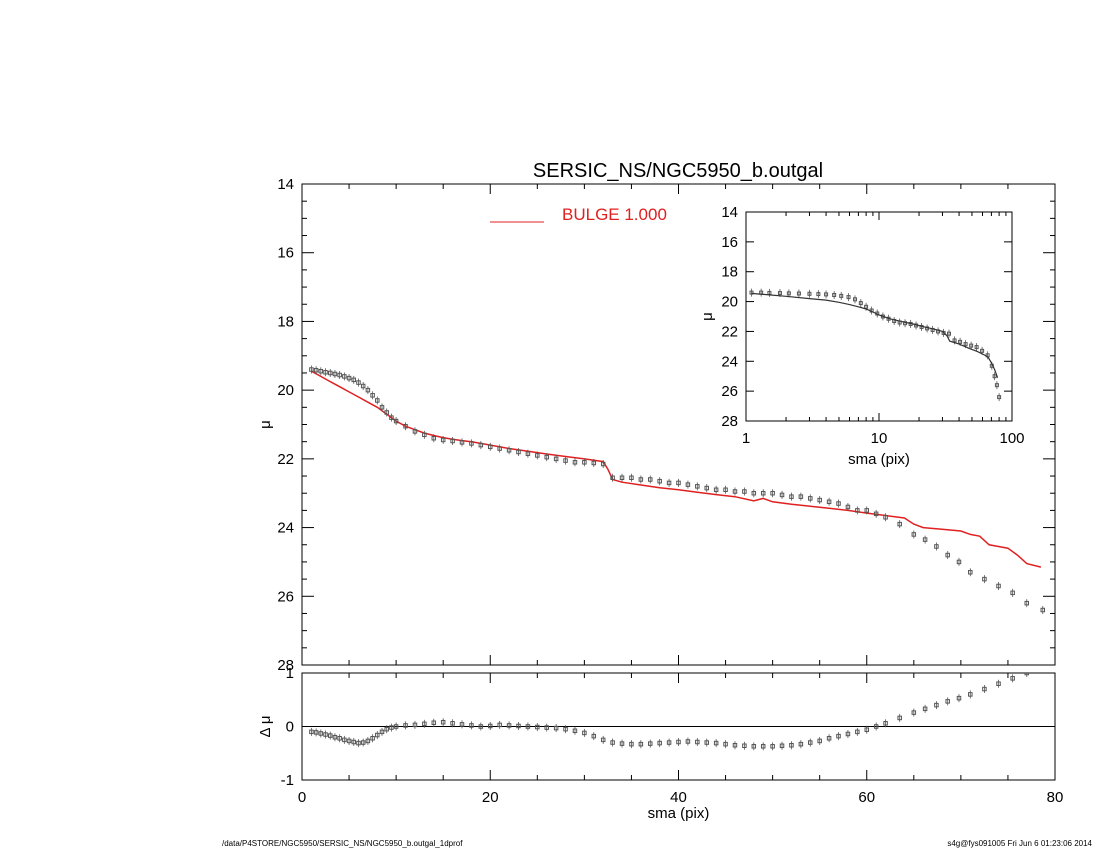 The height and width of the screenshot is (855, 1100). Describe the element at coordinates (678, 797) in the screenshot. I see `residuals-xtick-label: 40` at that location.